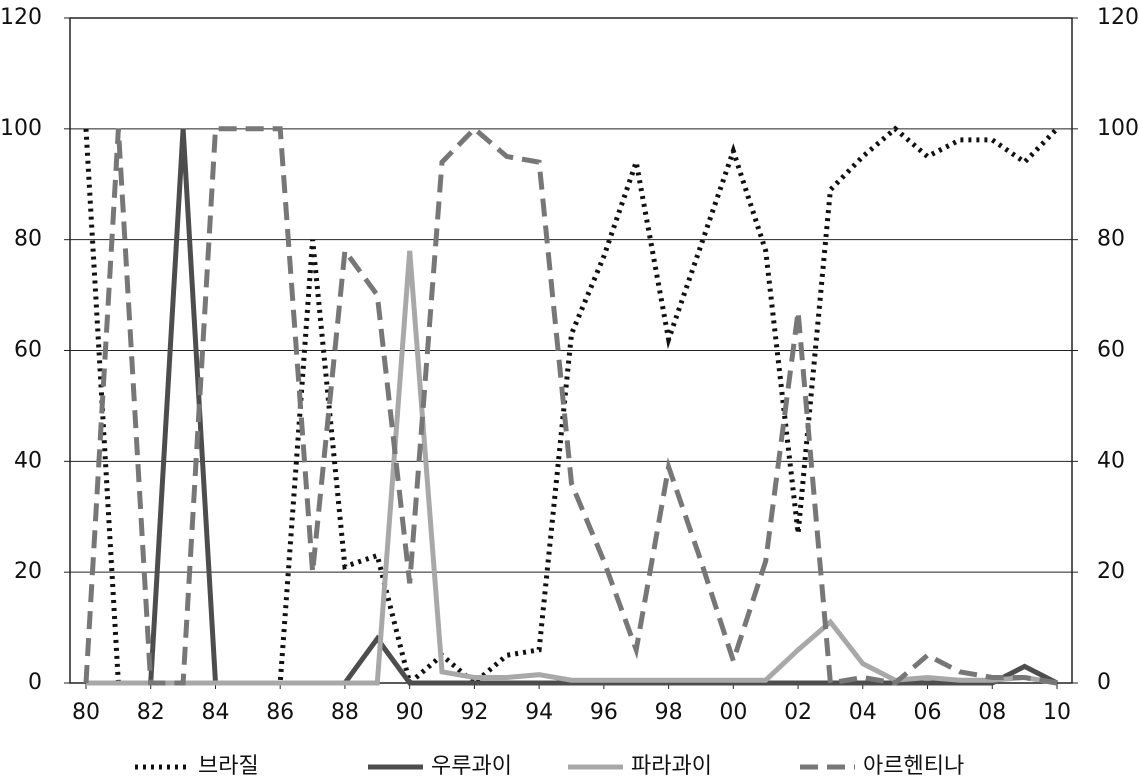 This screenshot has height=783, width=1139. What do you see at coordinates (228, 766) in the screenshot?
I see `legend-label: 브라질` at bounding box center [228, 766].